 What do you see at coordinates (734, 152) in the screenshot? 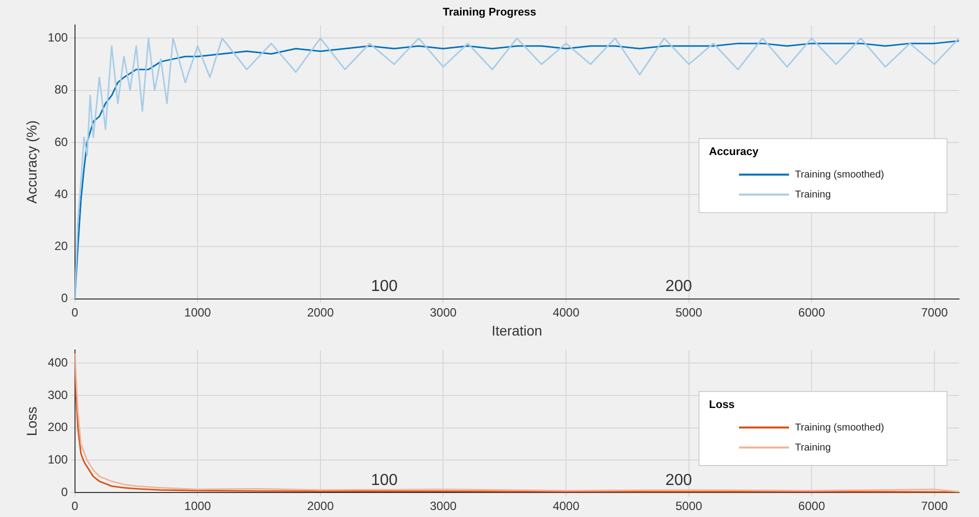
I see `legend-title: Accuracy` at bounding box center [734, 152].